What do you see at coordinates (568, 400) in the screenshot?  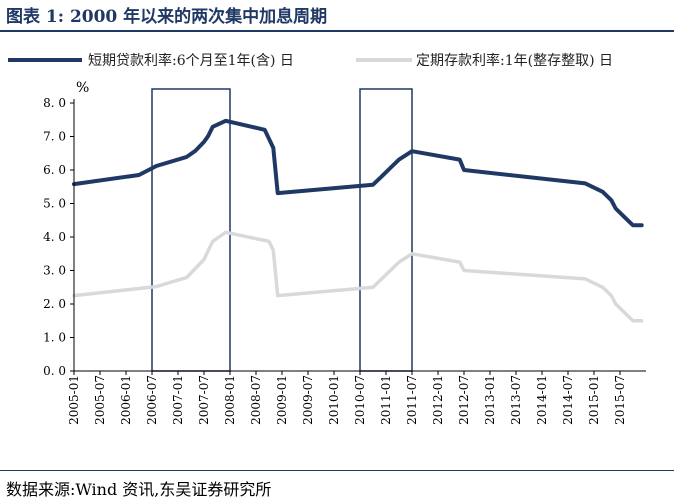 I see `x-tick-label: 2014-07` at bounding box center [568, 400].